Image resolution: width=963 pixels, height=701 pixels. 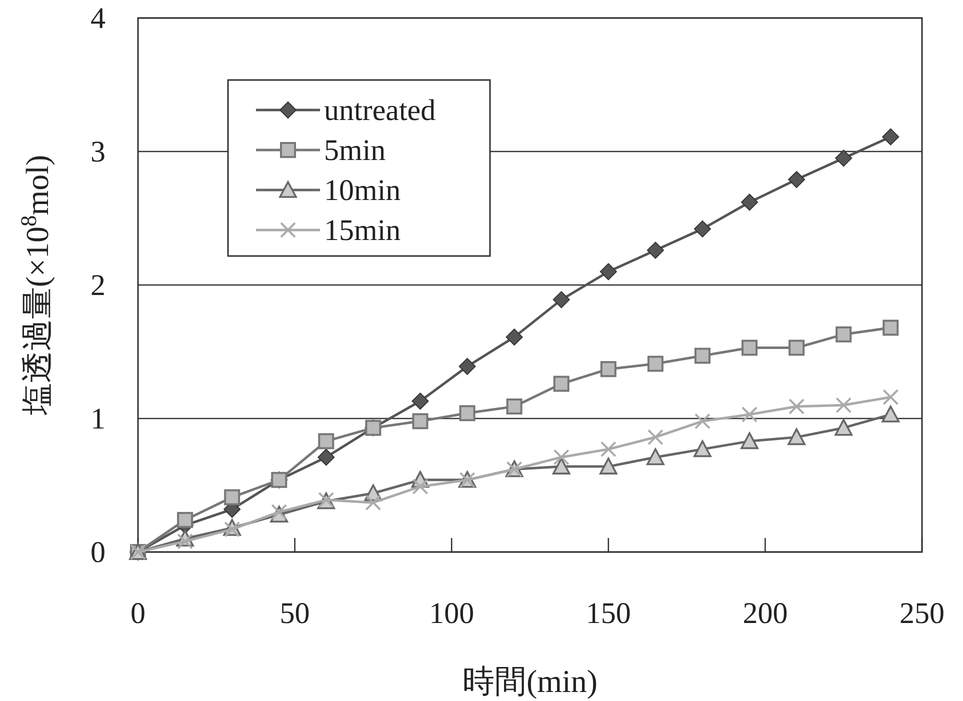 I want to click on x-axis-title: 時間(min), so click(x=530, y=681).